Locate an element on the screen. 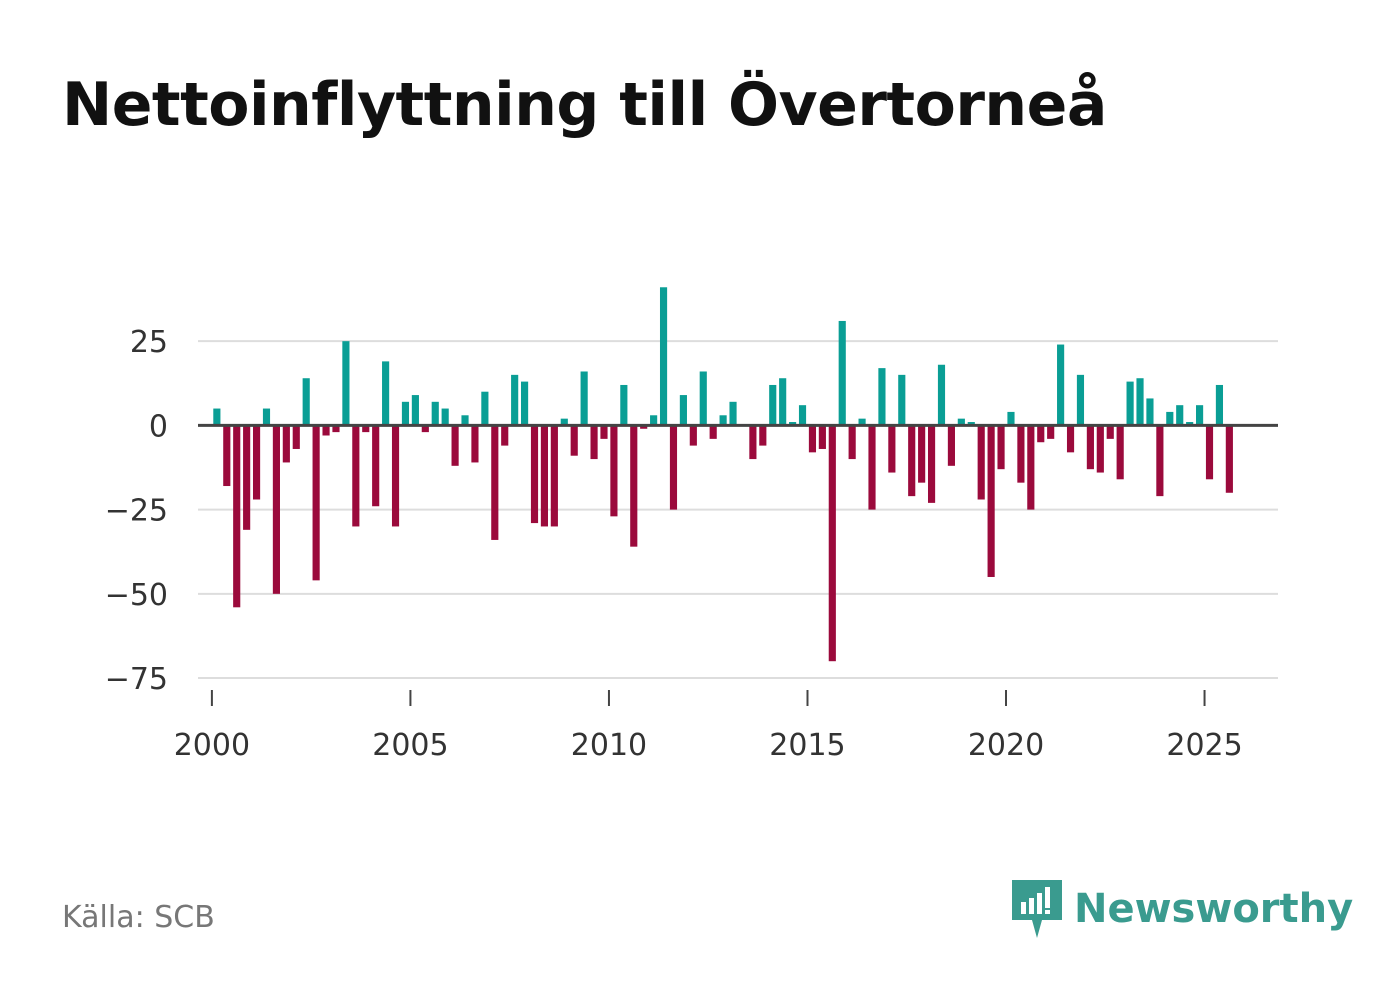 The height and width of the screenshot is (999, 1382). x-tick-label: 2010 is located at coordinates (609, 745).